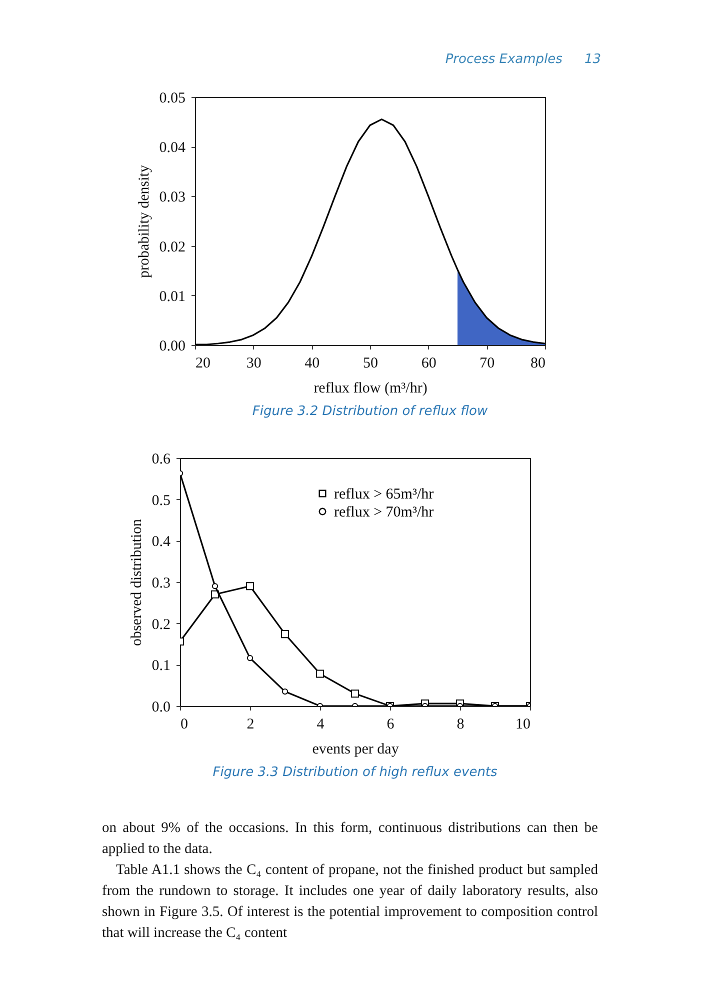 The width and height of the screenshot is (701, 1000). I want to click on x-tick-label: 6, so click(390, 724).